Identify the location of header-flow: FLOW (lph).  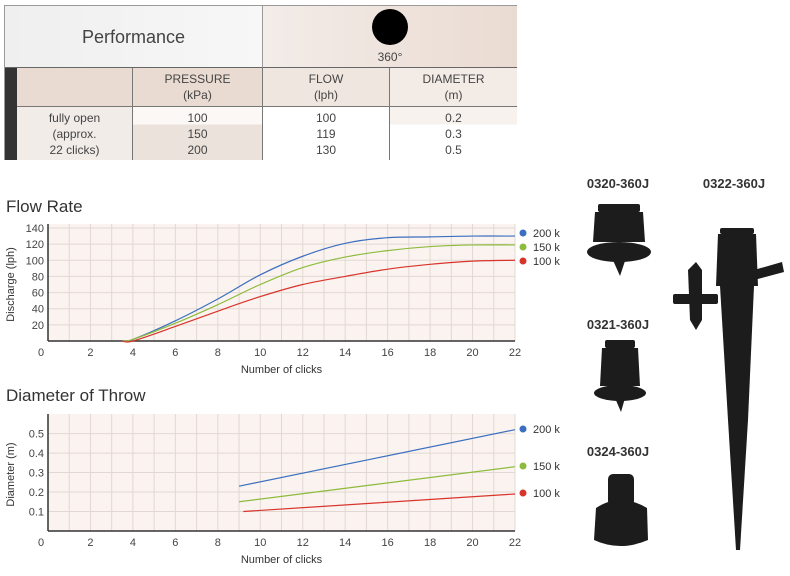
(326, 87).